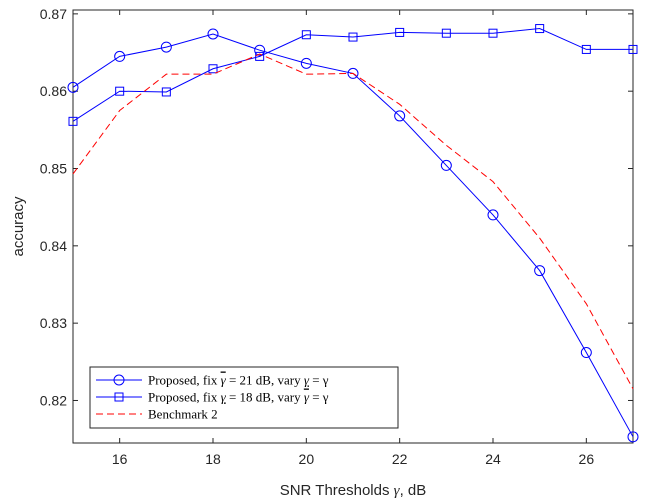 This screenshot has height=504, width=662. I want to click on y-tick-label: 0.84, so click(53, 246).